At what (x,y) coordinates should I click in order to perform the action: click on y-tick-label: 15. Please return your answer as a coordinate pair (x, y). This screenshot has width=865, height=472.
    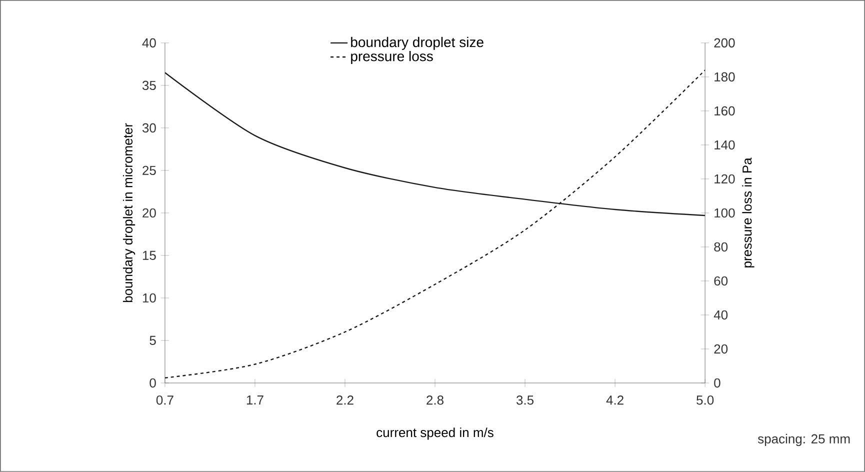
    Looking at the image, I should click on (149, 255).